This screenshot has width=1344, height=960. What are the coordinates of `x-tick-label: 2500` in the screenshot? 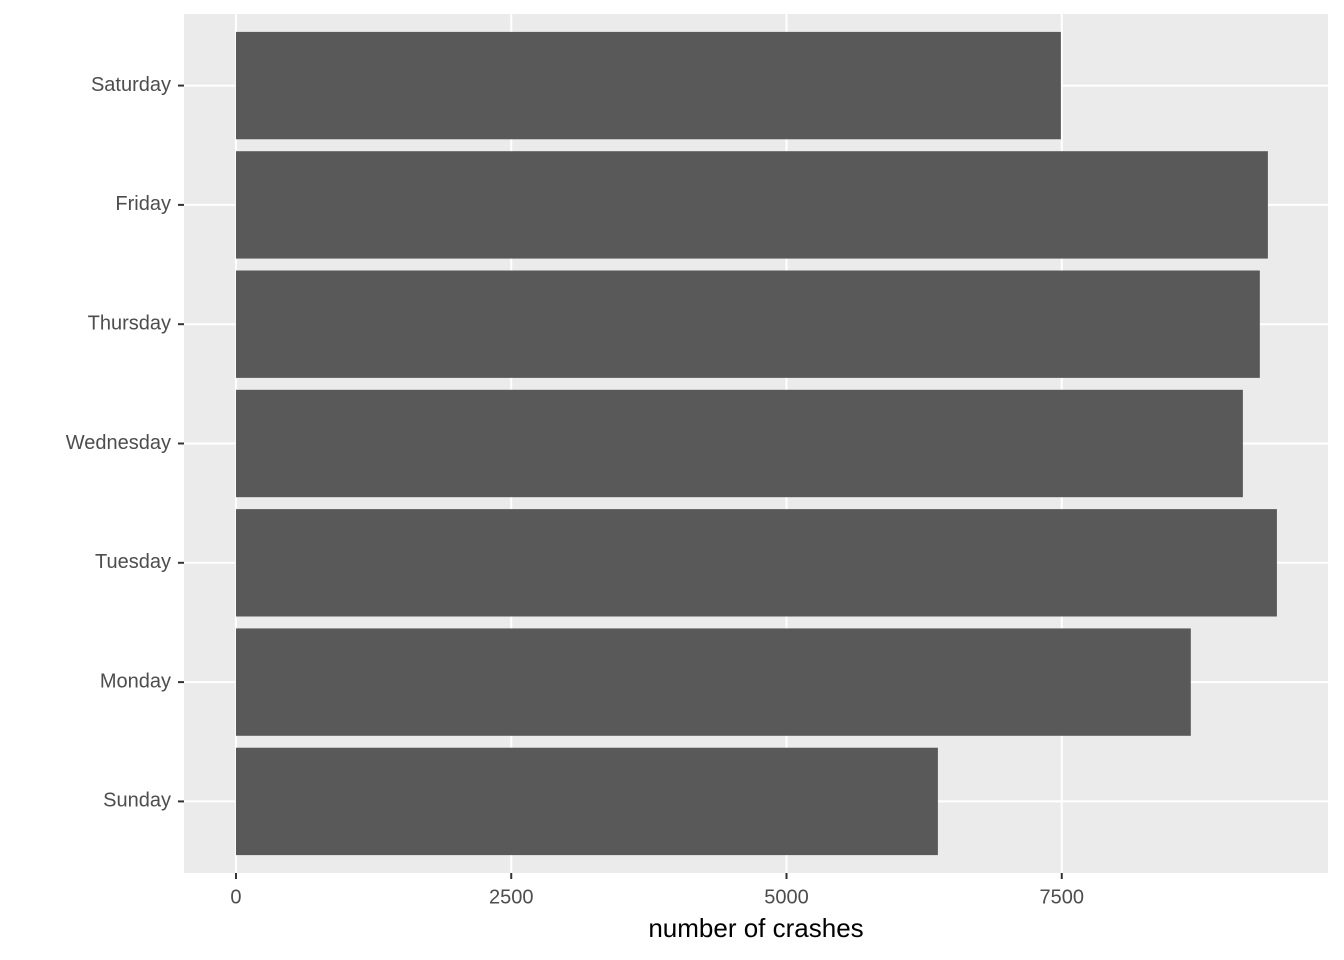 It's located at (511, 897).